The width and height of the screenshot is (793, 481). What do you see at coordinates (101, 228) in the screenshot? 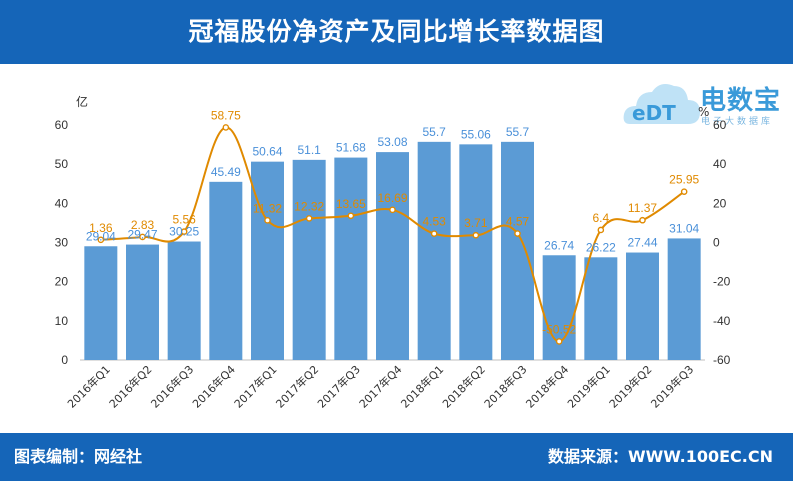
I see `line-value-label: 1.36` at bounding box center [101, 228].